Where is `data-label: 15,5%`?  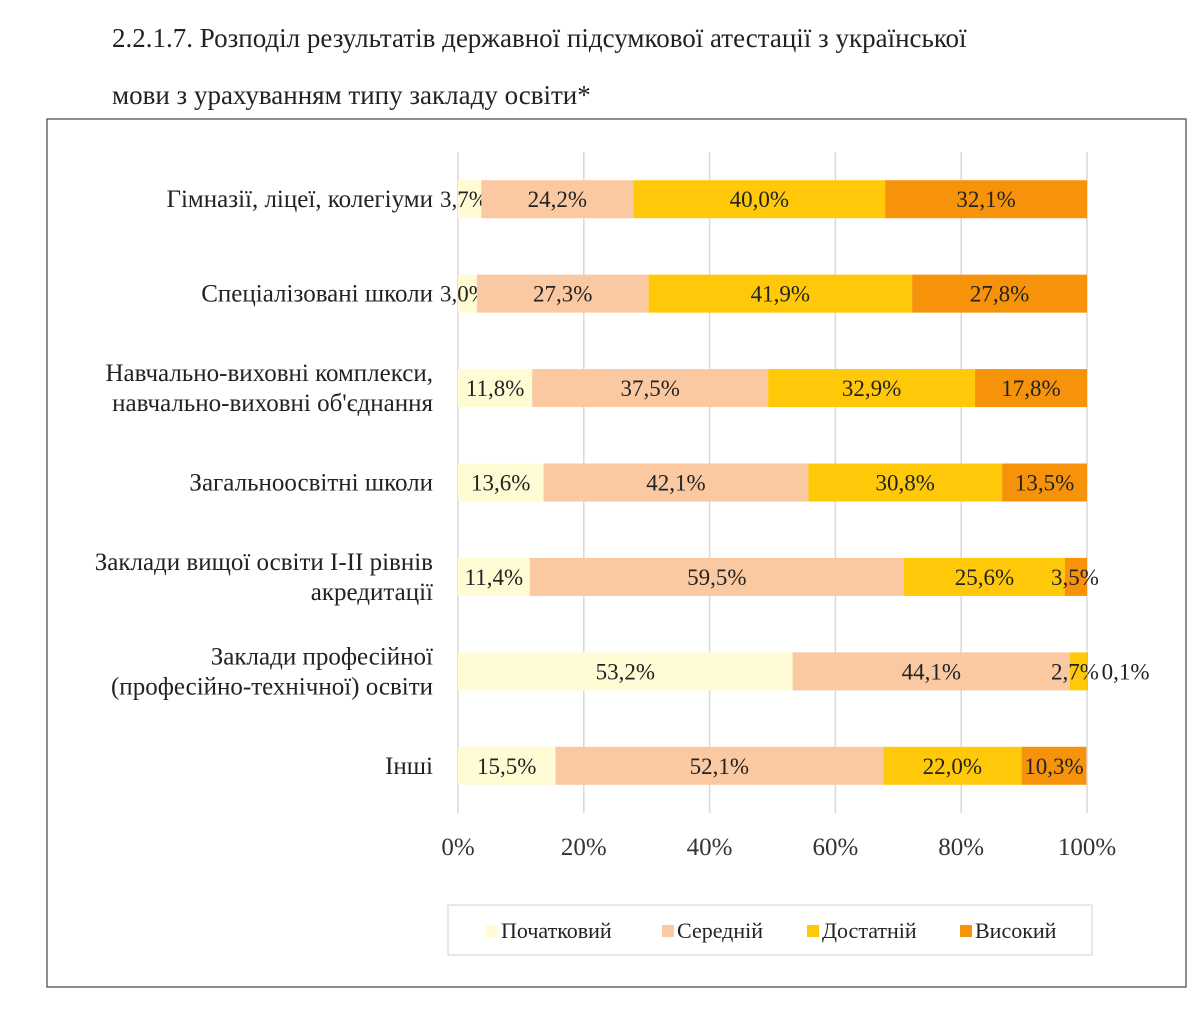
data-label: 15,5% is located at coordinates (506, 766).